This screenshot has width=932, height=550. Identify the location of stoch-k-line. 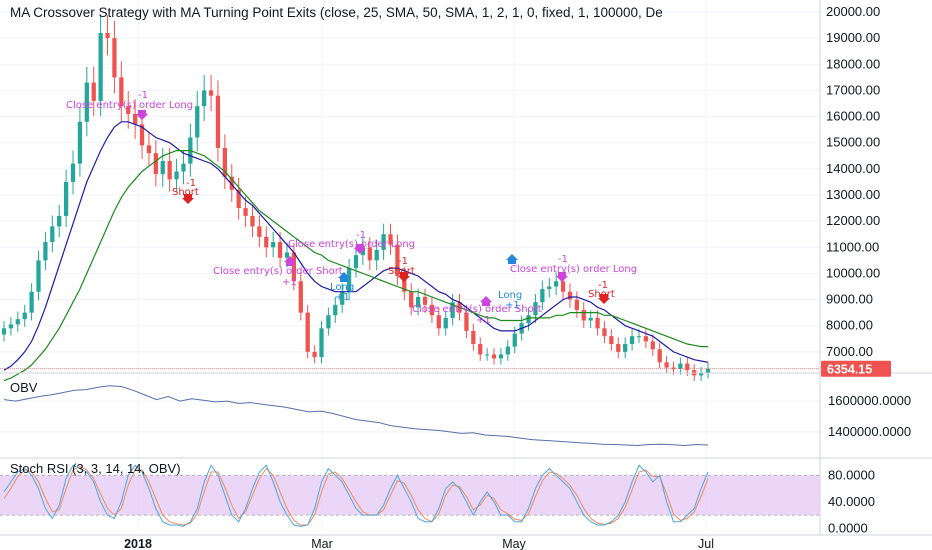
(356, 495).